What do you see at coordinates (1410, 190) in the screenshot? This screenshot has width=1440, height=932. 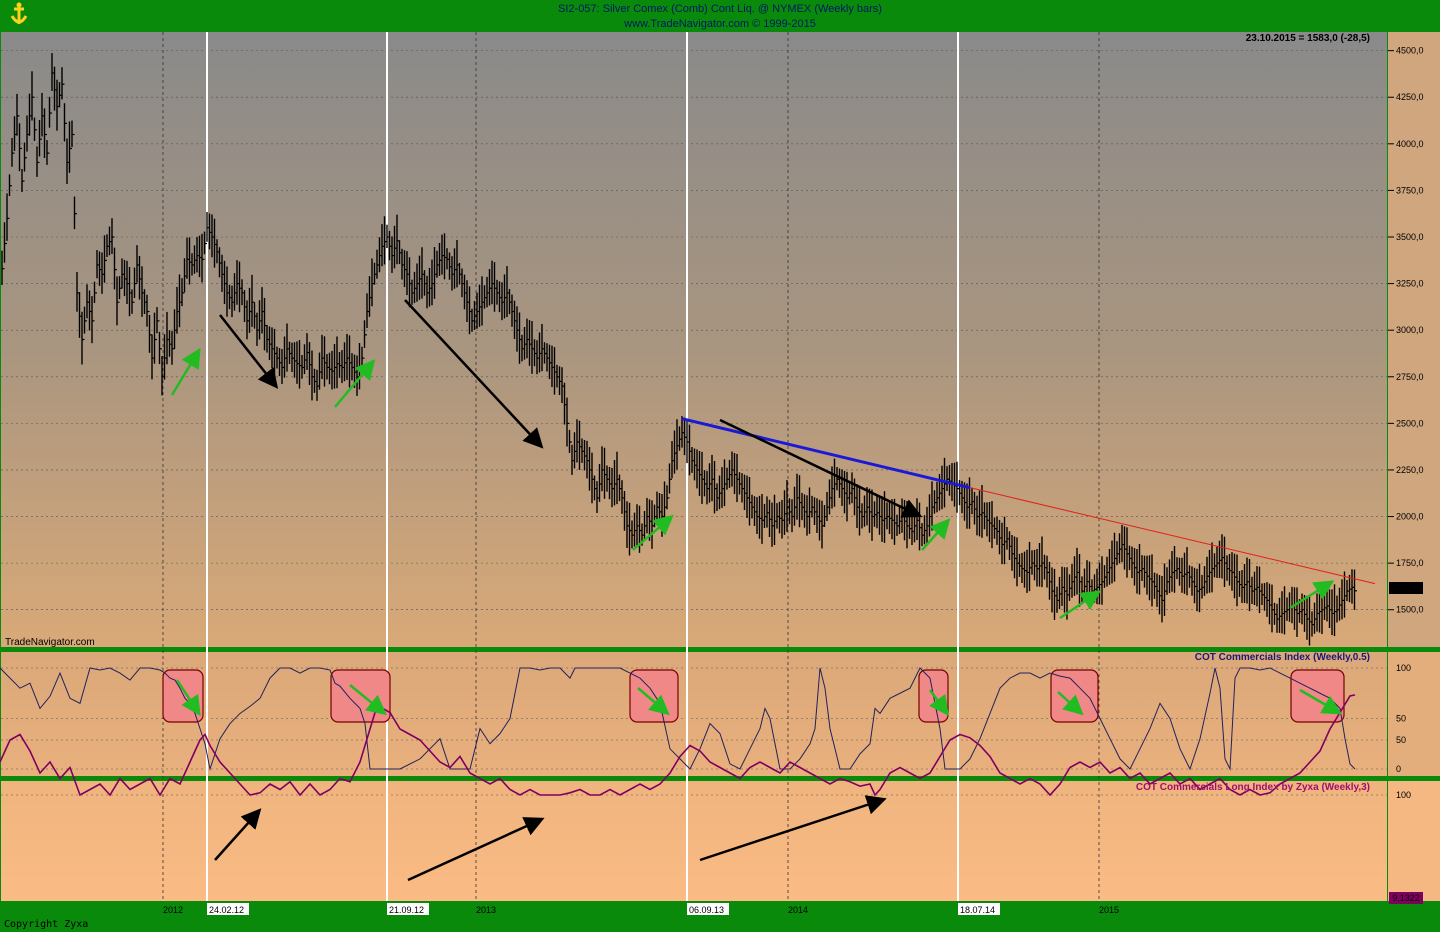 I see `price-tick-label: 3750,0` at bounding box center [1410, 190].